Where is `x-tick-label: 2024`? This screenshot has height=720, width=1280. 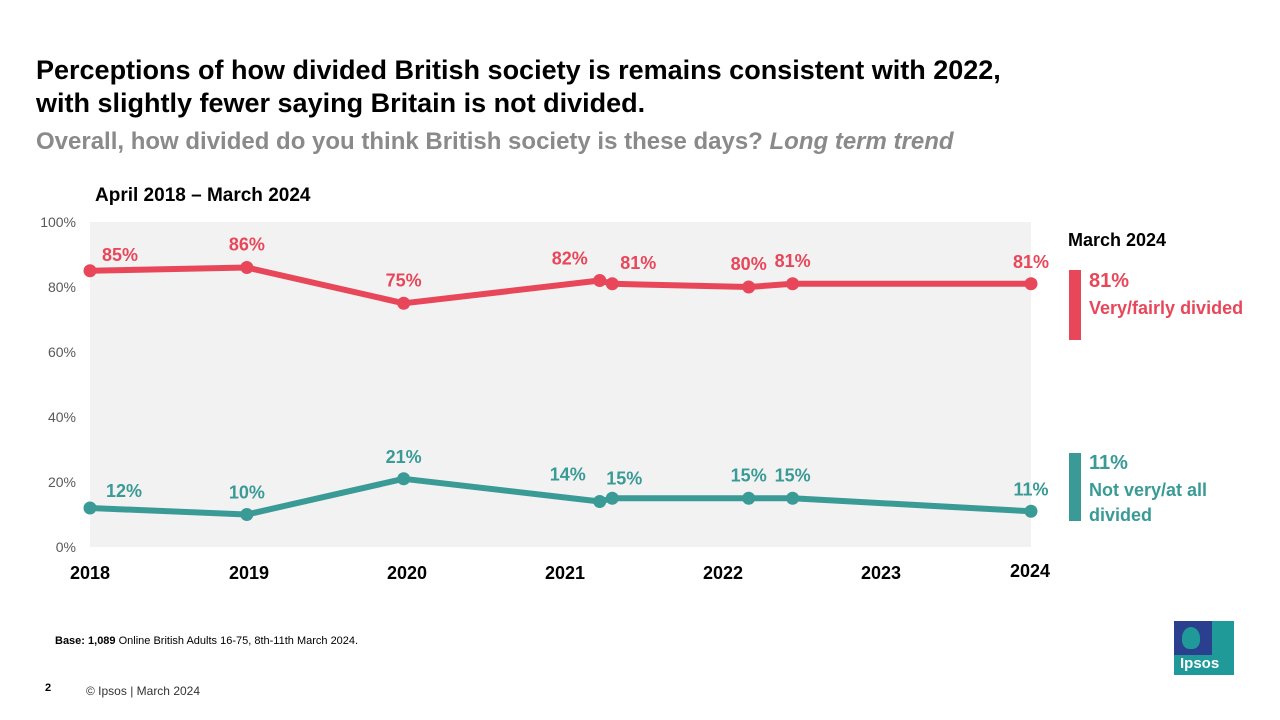 x-tick-label: 2024 is located at coordinates (1030, 571).